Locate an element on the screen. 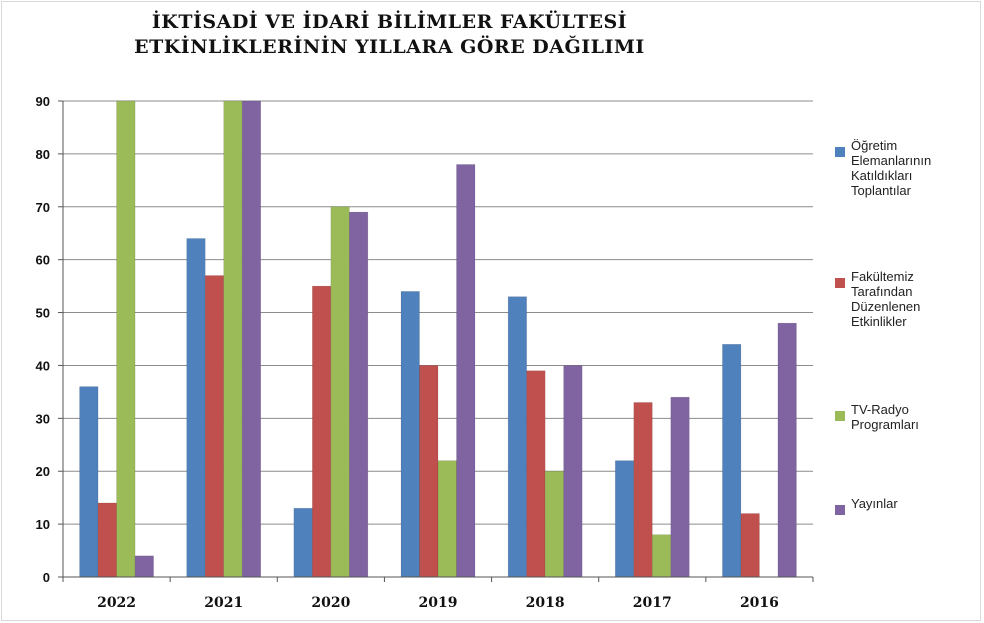 The image size is (984, 623). y-tick-label: 50 is located at coordinates (43, 313).